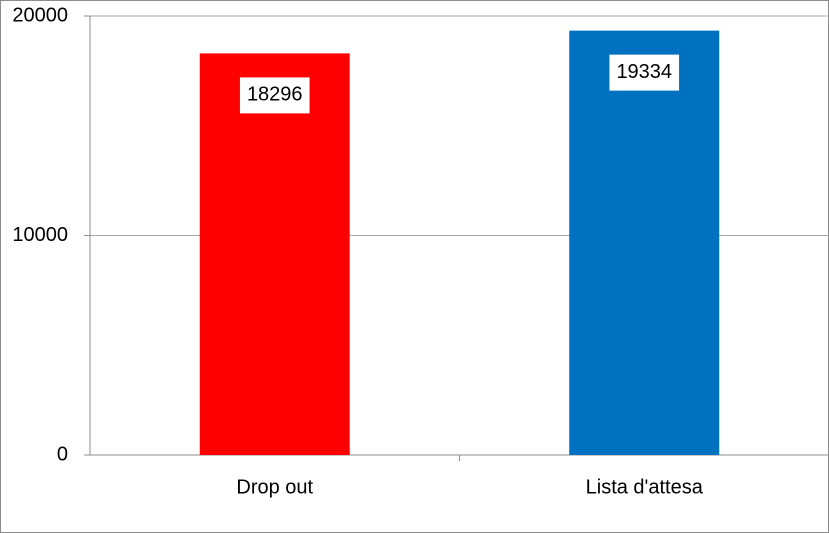 Image resolution: width=829 pixels, height=533 pixels. I want to click on x-tick-label: Lista d'attesa, so click(645, 487).